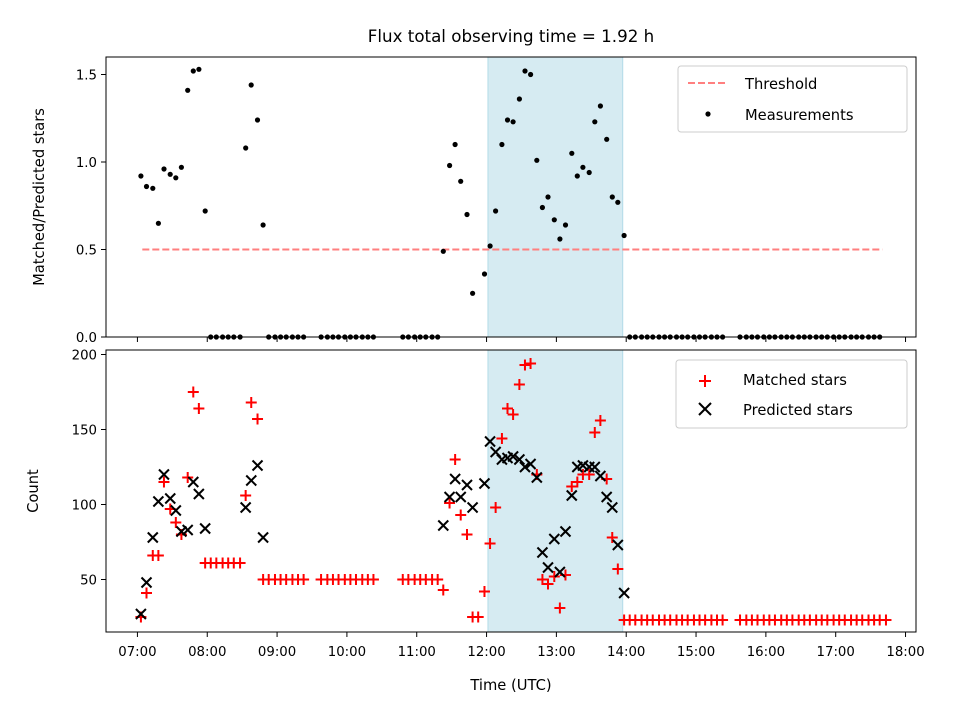 The height and width of the screenshot is (720, 960). I want to click on bottom-legend-box, so click(791, 394).